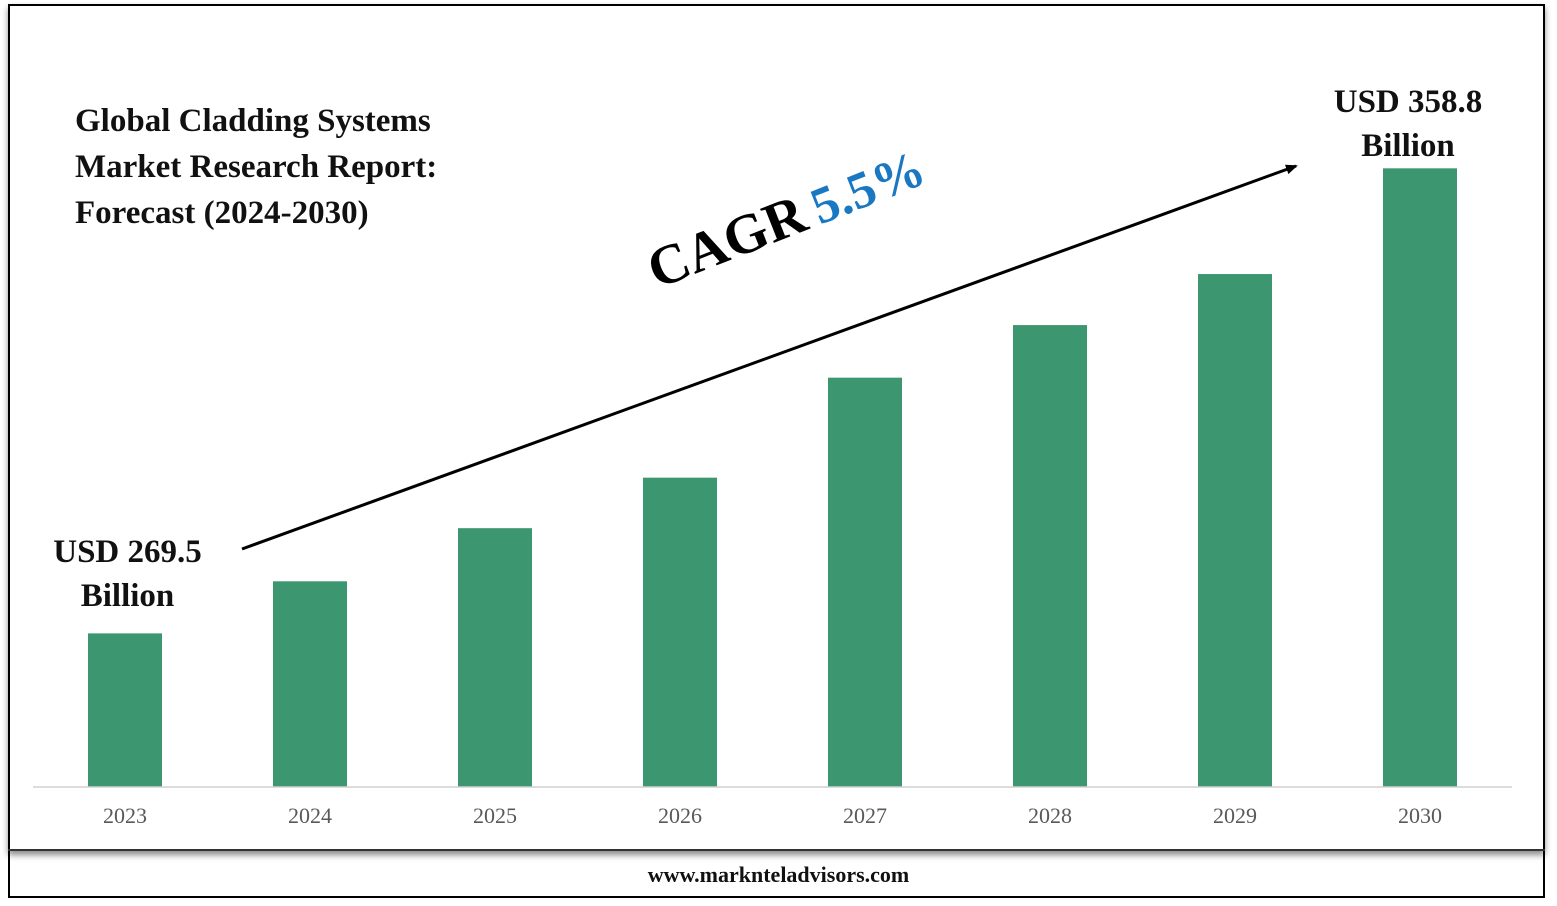  What do you see at coordinates (125, 710) in the screenshot?
I see `bar-2023` at bounding box center [125, 710].